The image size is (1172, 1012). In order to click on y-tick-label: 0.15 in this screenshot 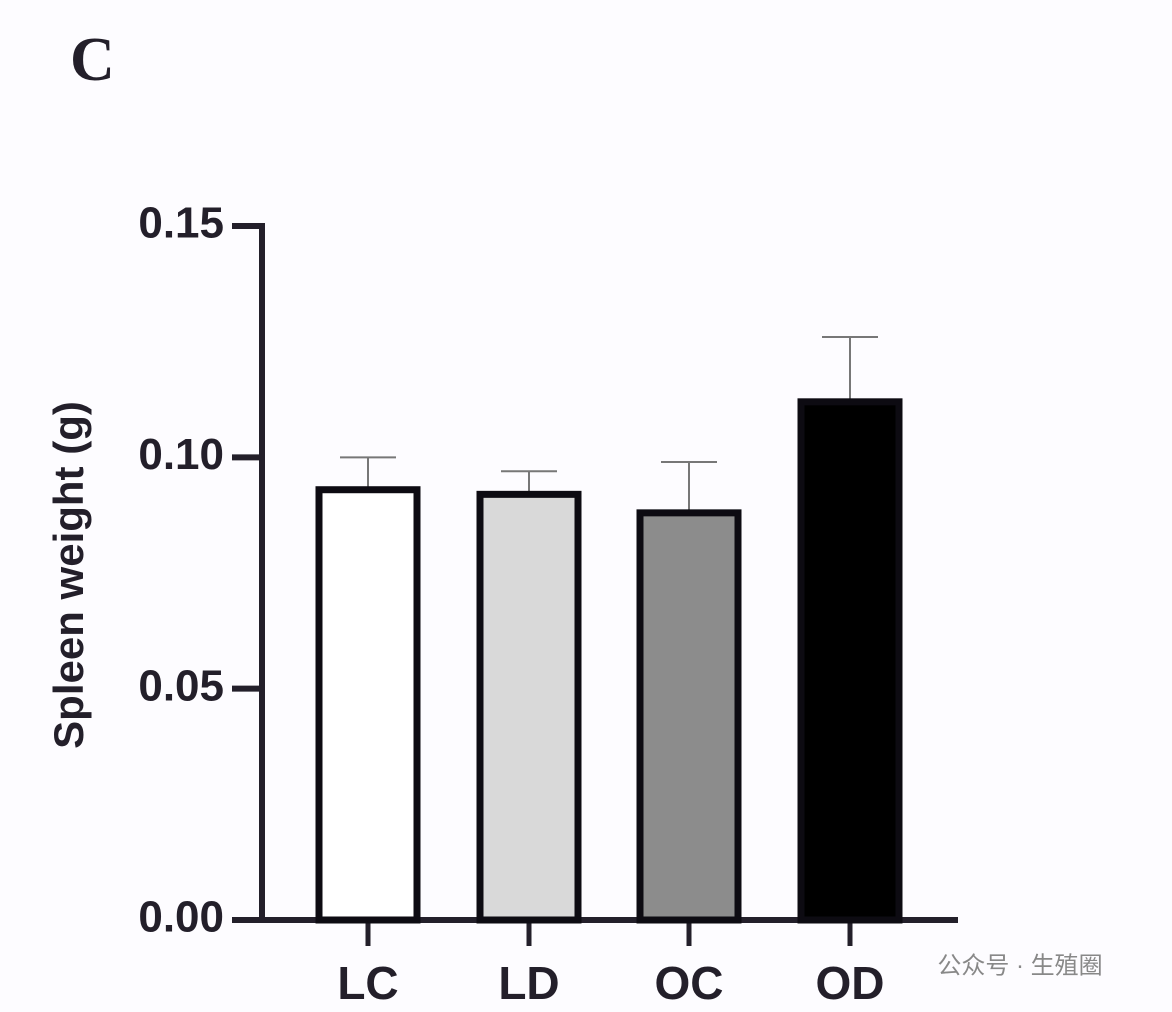, I will do `click(181, 223)`.